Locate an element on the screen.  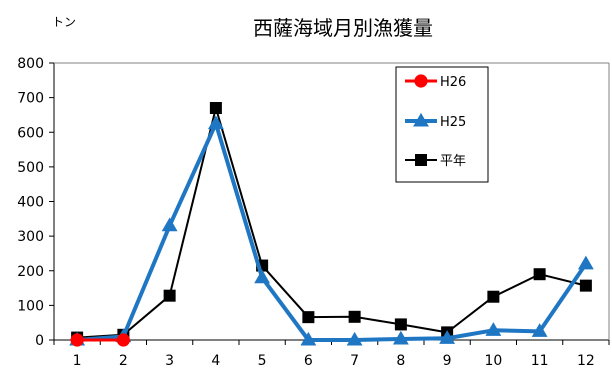
y-tick-label: 100 is located at coordinates (30, 306).